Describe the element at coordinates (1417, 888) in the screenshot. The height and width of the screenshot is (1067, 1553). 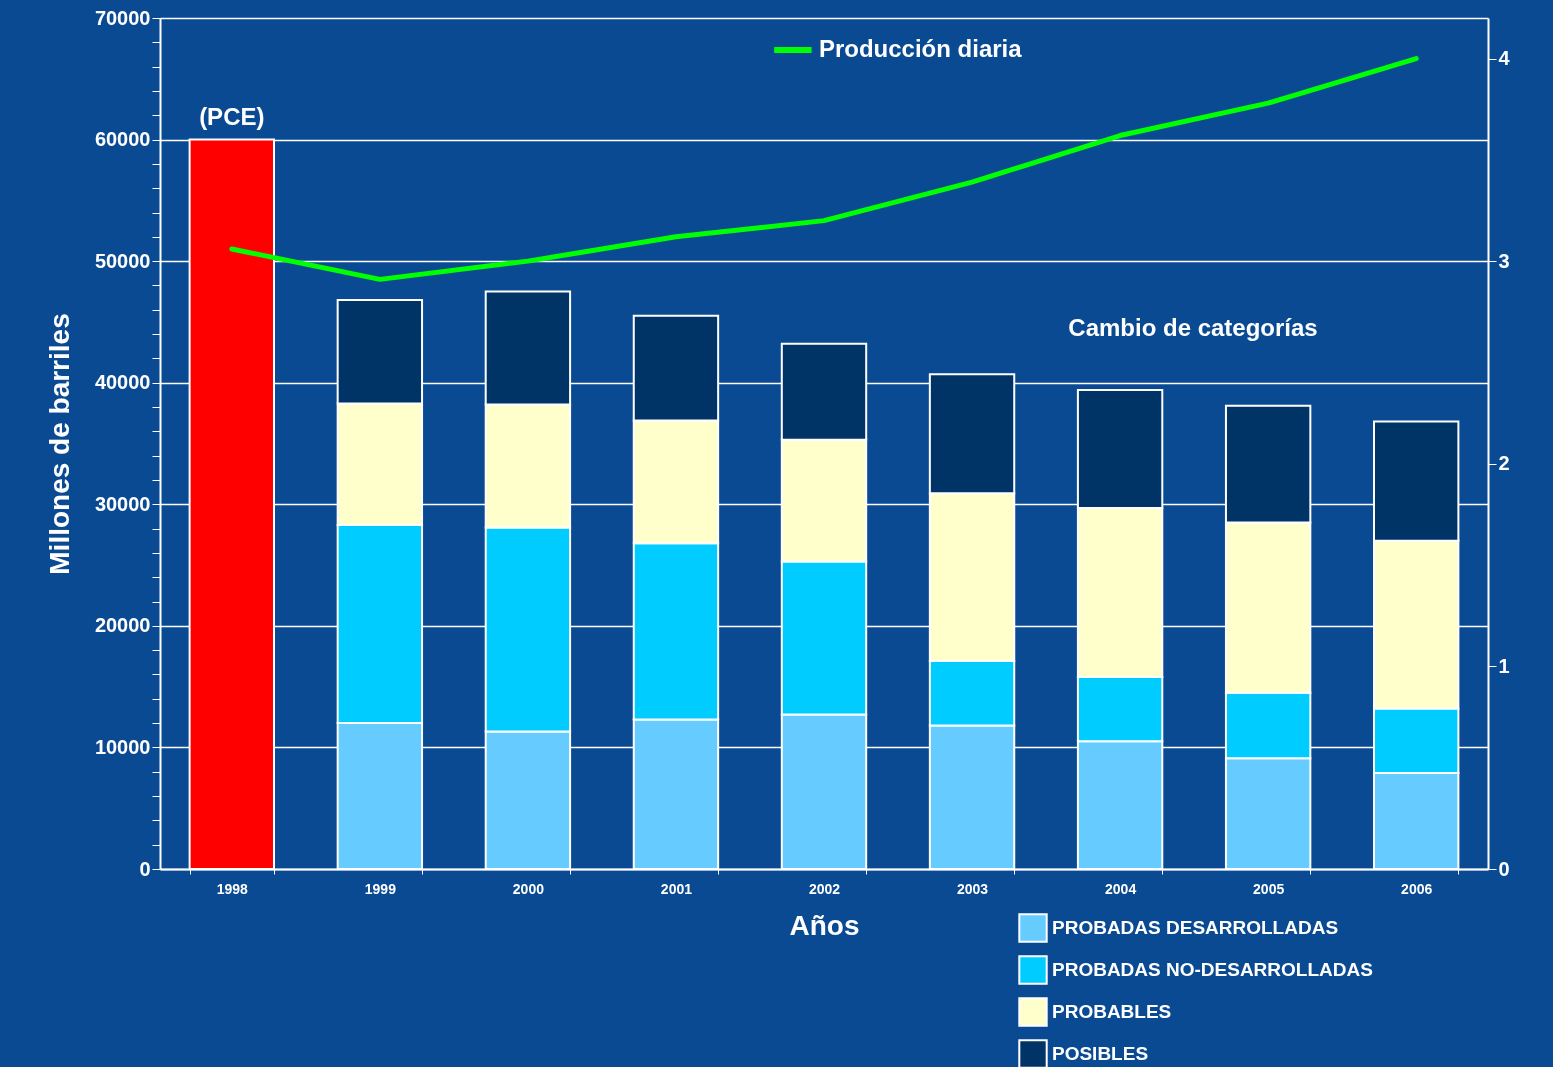
I see `x-tick-label: 2006` at that location.